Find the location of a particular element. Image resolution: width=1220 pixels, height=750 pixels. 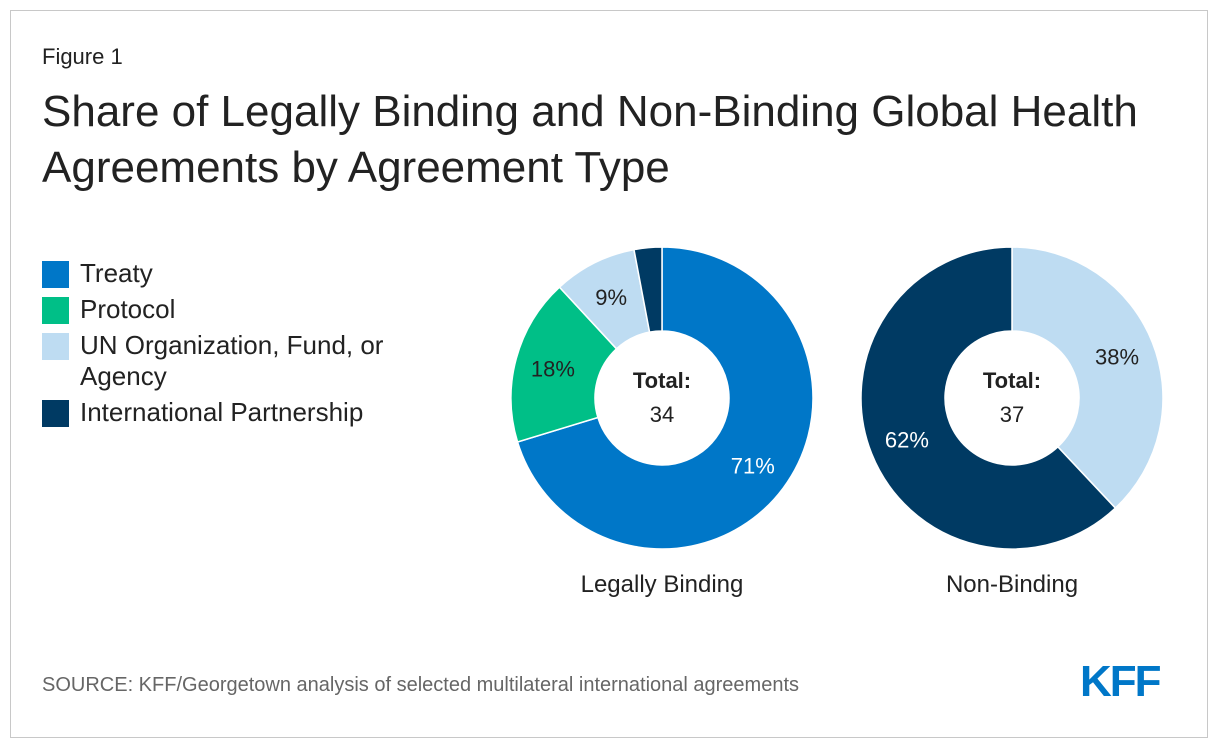

slice-non-binding-un-organization-fund-or-agency is located at coordinates (1087, 378).